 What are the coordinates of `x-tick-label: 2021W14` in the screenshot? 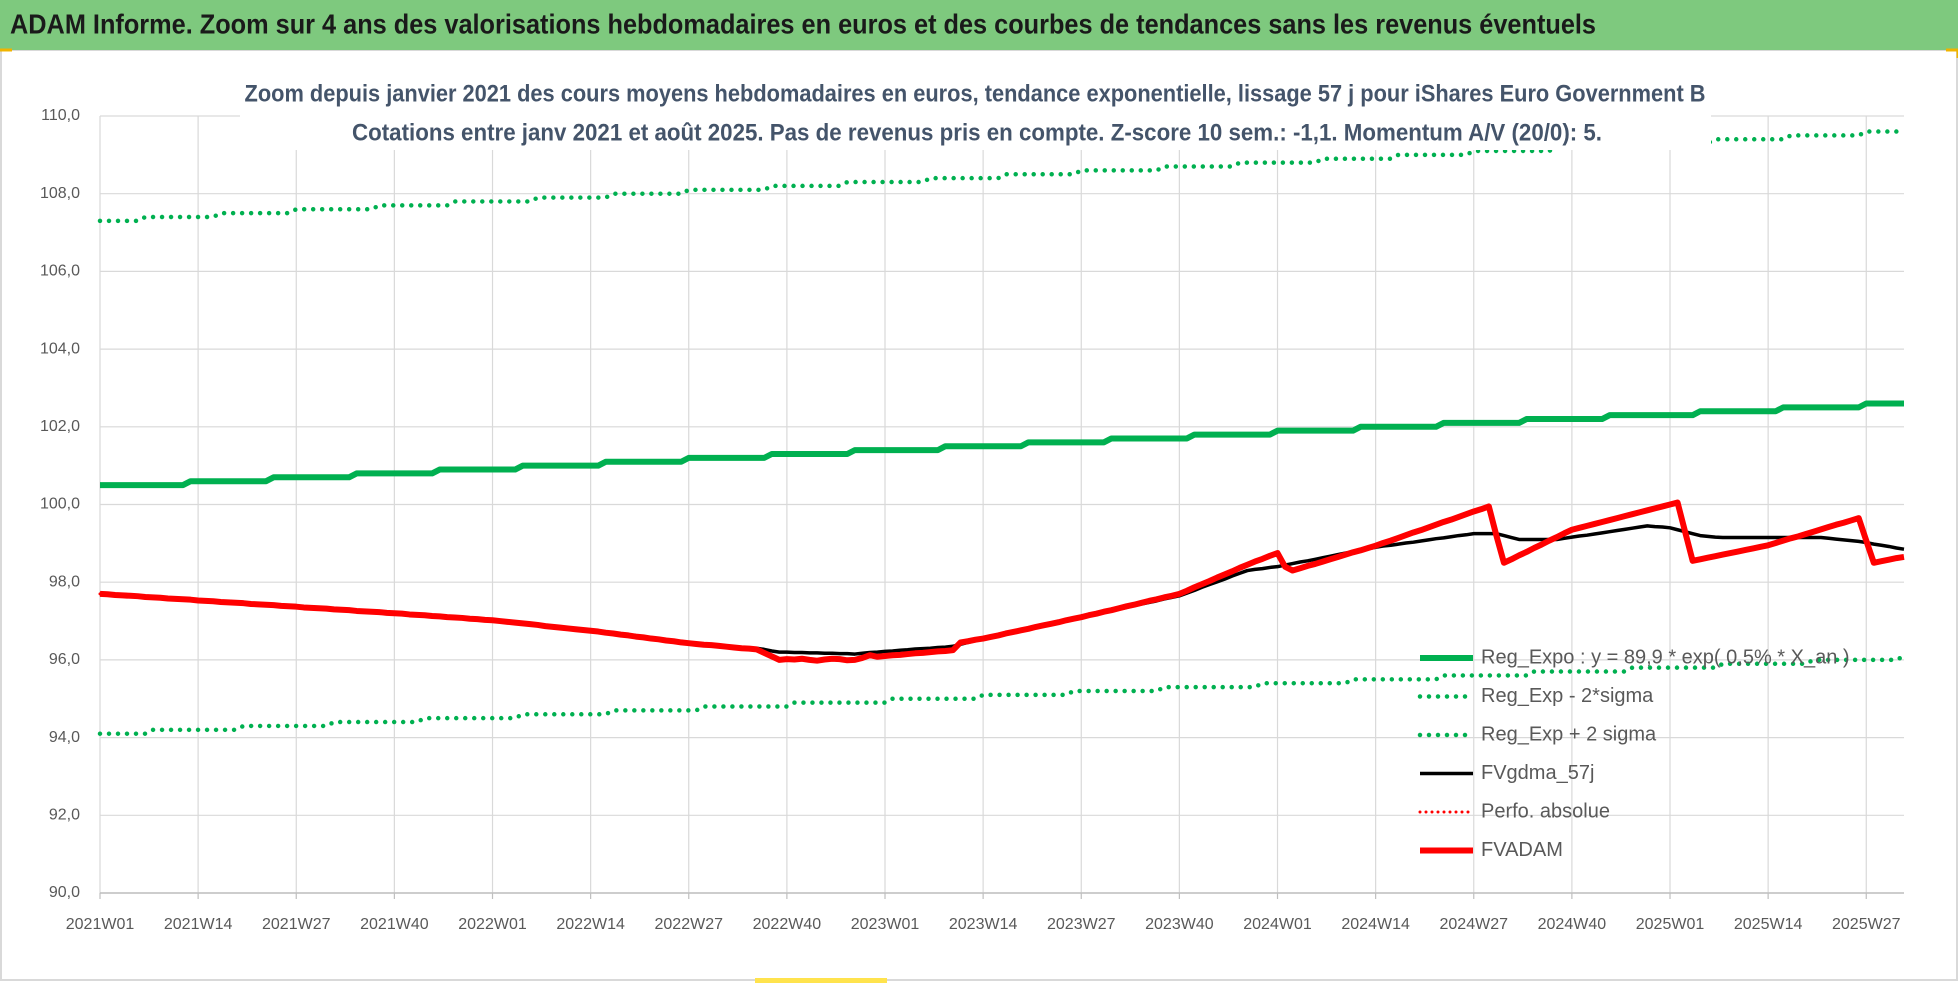 It's located at (198, 924).